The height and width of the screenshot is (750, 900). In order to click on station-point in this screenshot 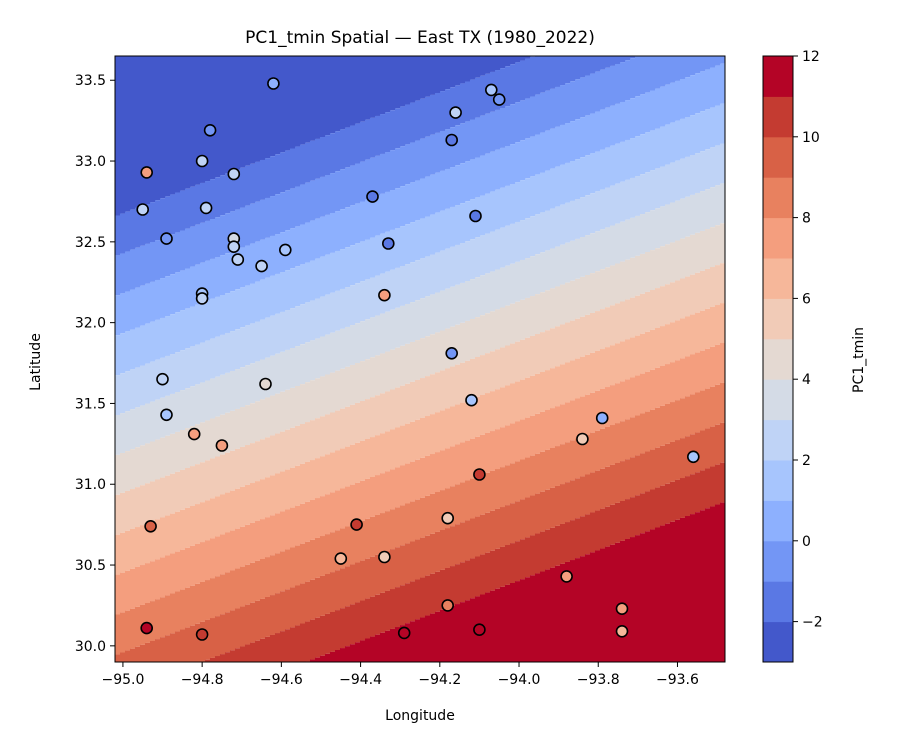, I will do `click(356, 524)`.